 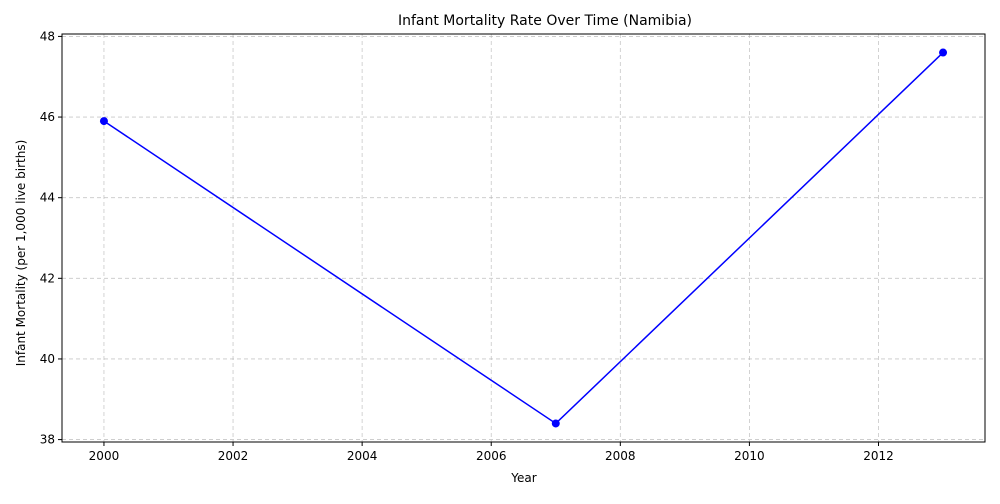 What do you see at coordinates (233, 456) in the screenshot?
I see `x-tick-label: 2002` at bounding box center [233, 456].